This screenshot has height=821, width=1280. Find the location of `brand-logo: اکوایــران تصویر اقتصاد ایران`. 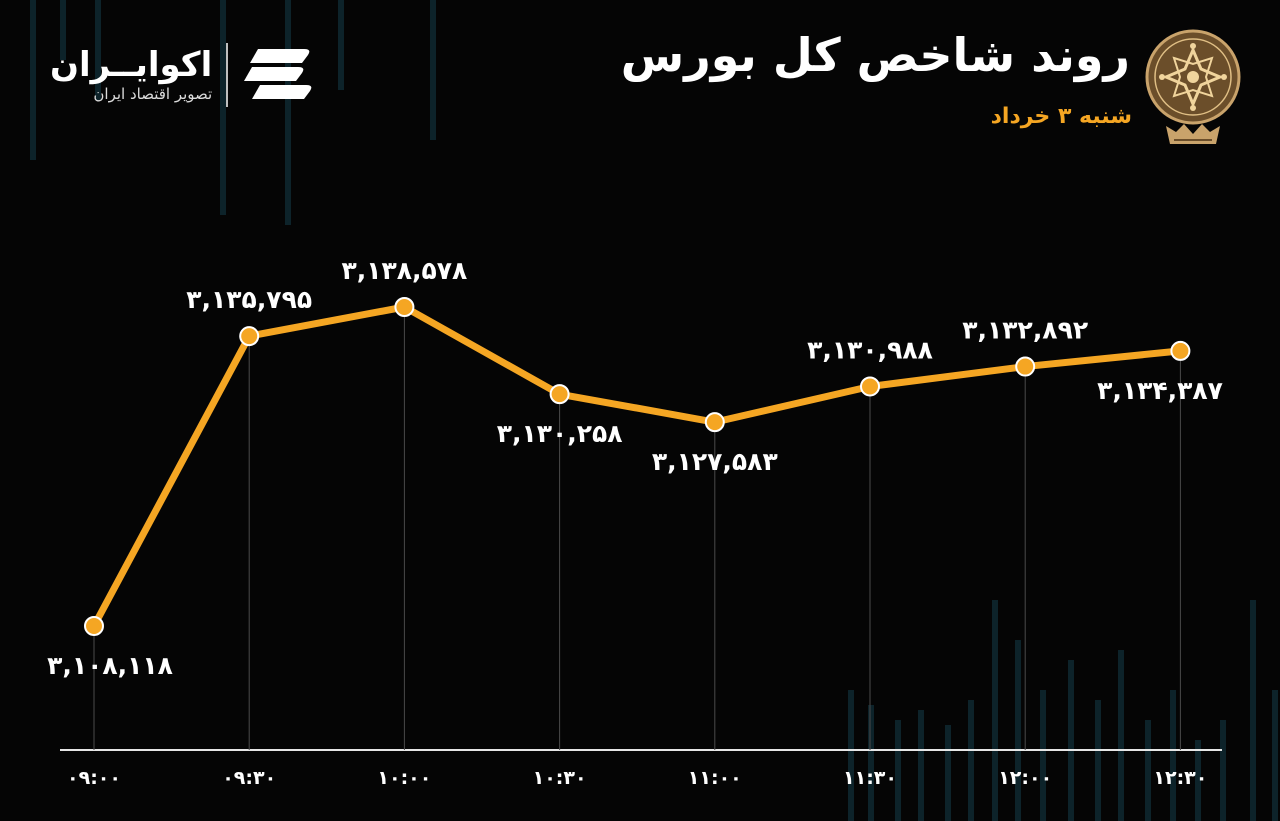

brand-logo: اکوایــران تصویر اقتصاد ایران is located at coordinates (183, 75).